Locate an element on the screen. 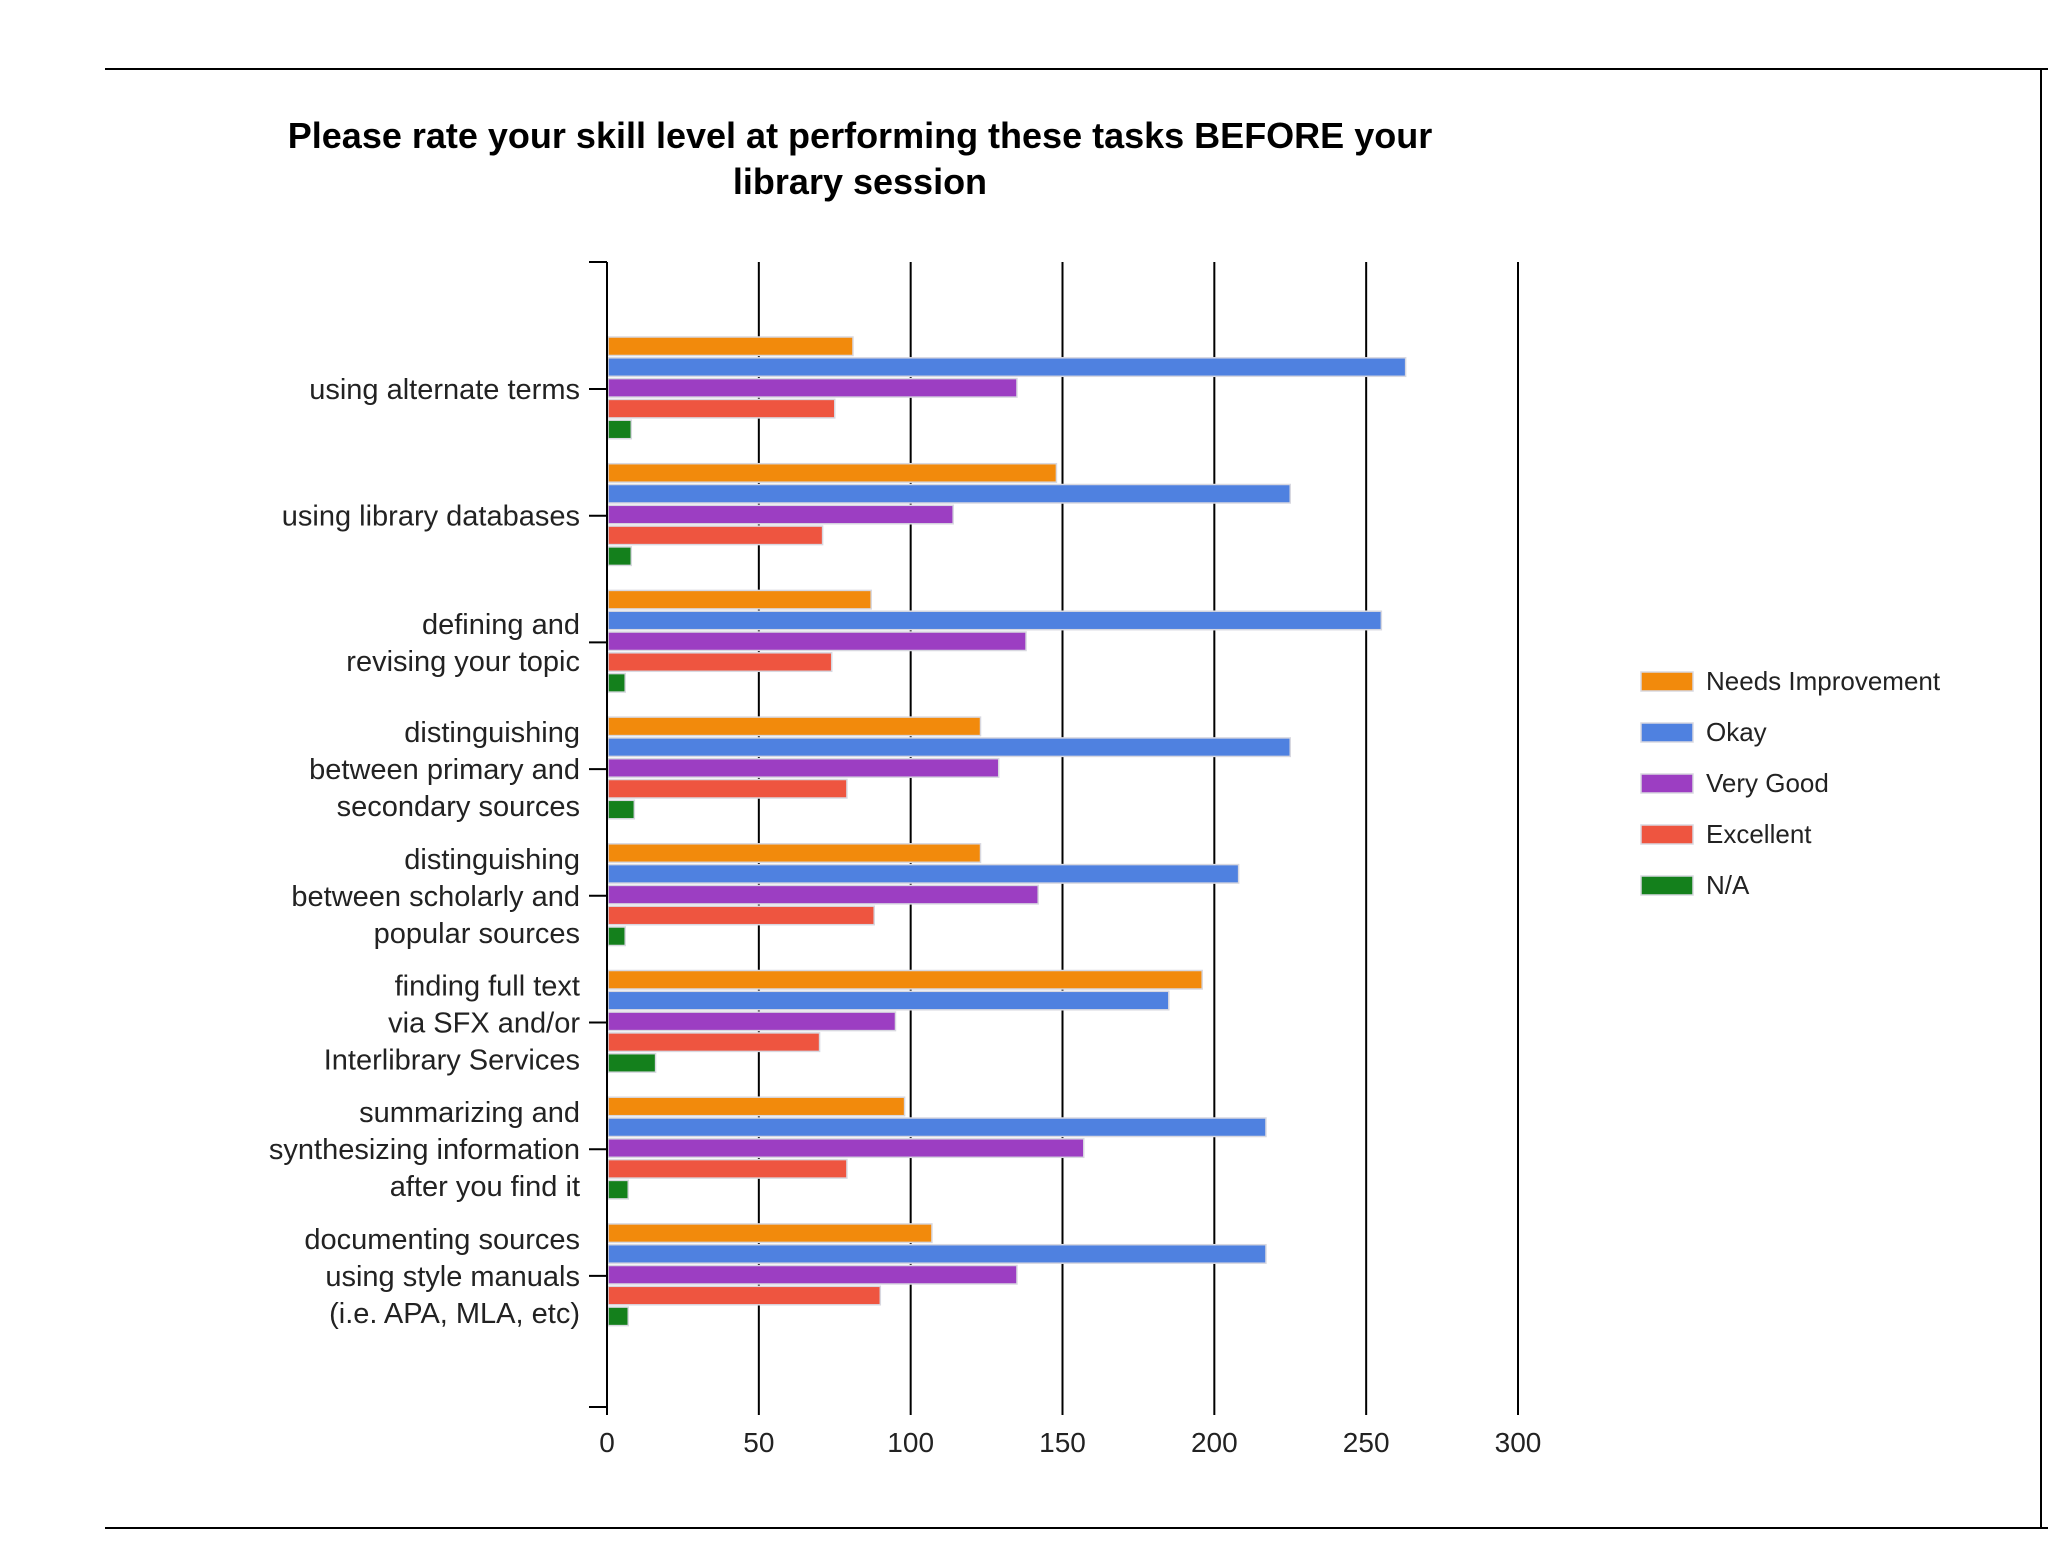 This screenshot has width=2048, height=1541. x-tick-label: 100 is located at coordinates (910, 1442).